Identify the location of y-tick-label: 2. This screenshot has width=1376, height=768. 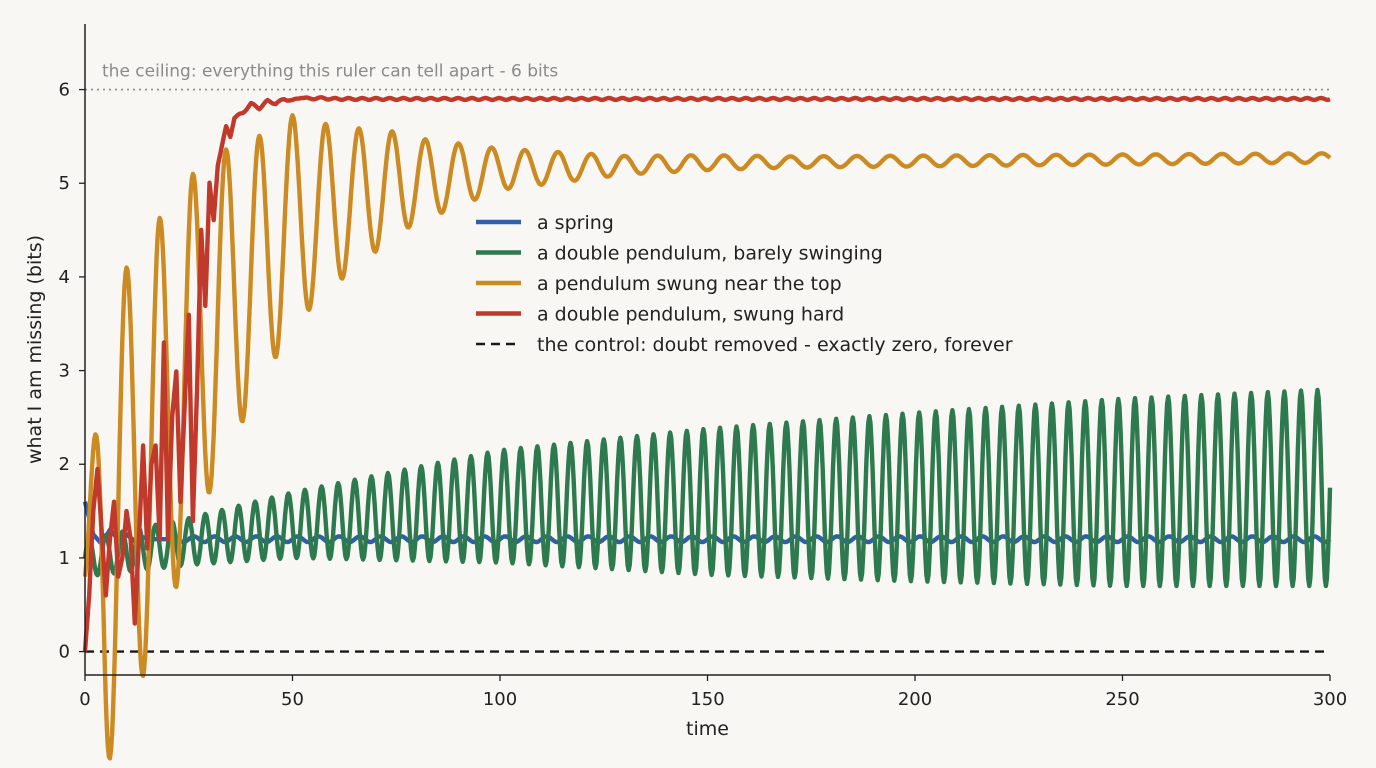
(64, 464).